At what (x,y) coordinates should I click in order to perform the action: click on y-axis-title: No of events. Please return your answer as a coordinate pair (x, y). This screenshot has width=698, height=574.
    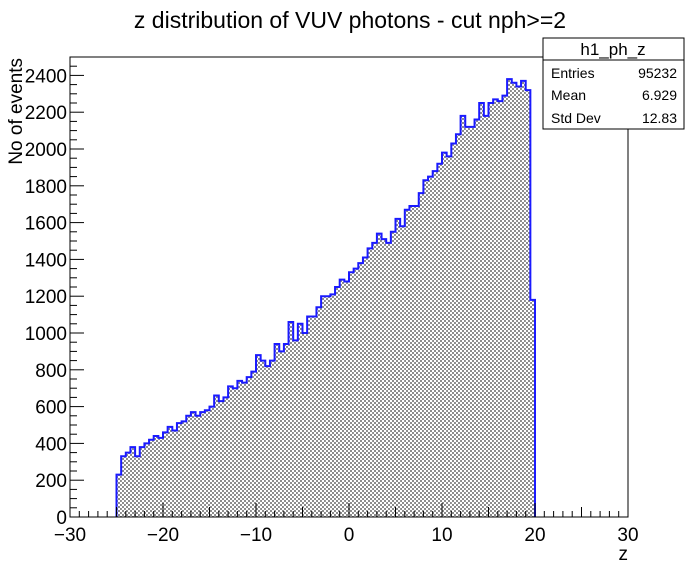
    Looking at the image, I should click on (16, 111).